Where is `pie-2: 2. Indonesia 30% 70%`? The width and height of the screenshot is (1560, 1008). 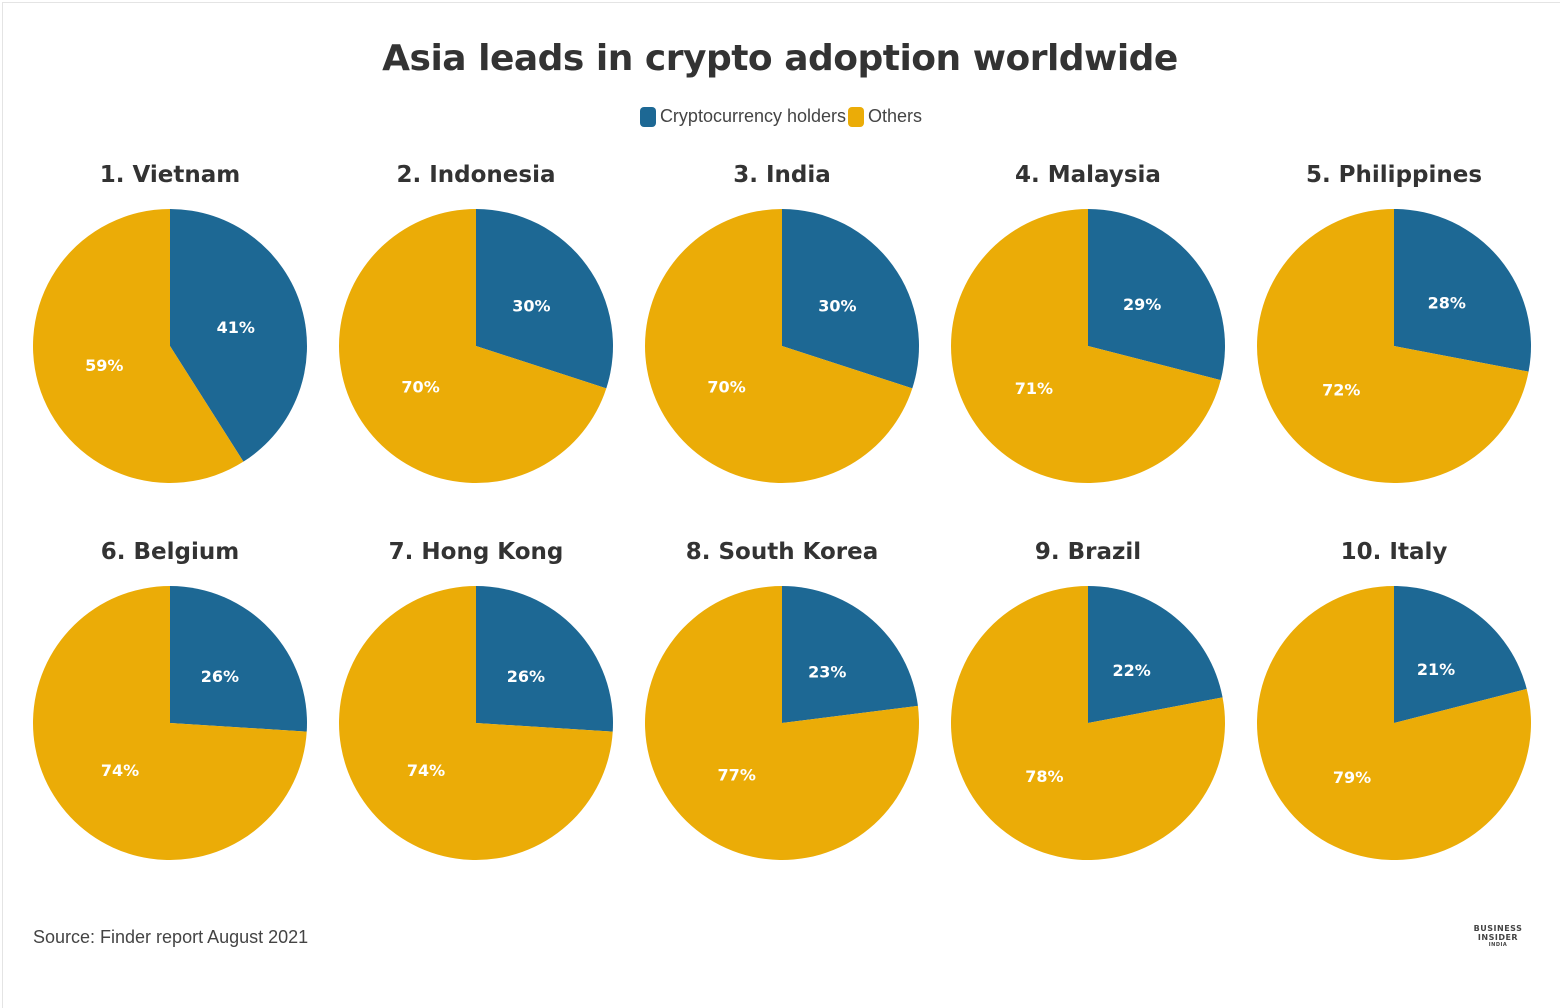 pie-2: 2. Indonesia 30% 70% is located at coordinates (475, 322).